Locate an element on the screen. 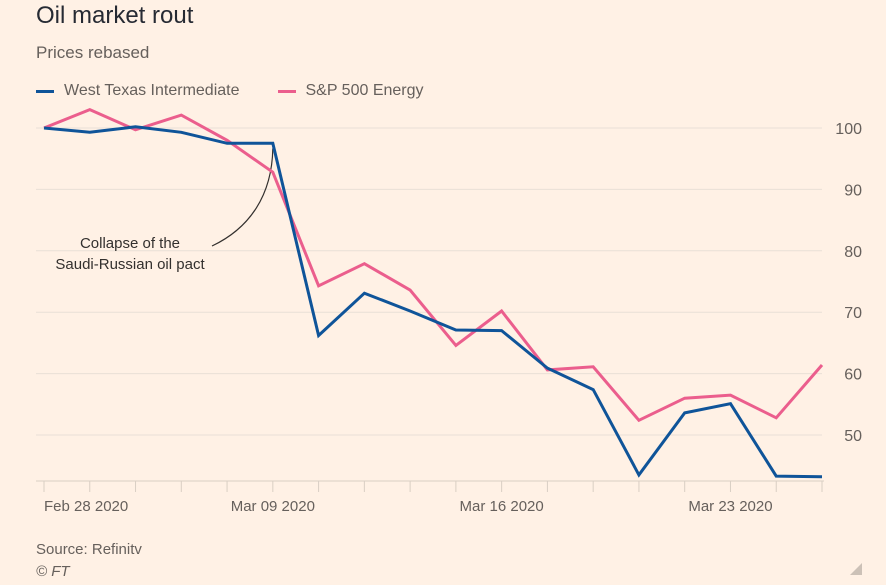 This screenshot has width=886, height=585. x-tick-label: Feb 28 2020 is located at coordinates (86, 506).